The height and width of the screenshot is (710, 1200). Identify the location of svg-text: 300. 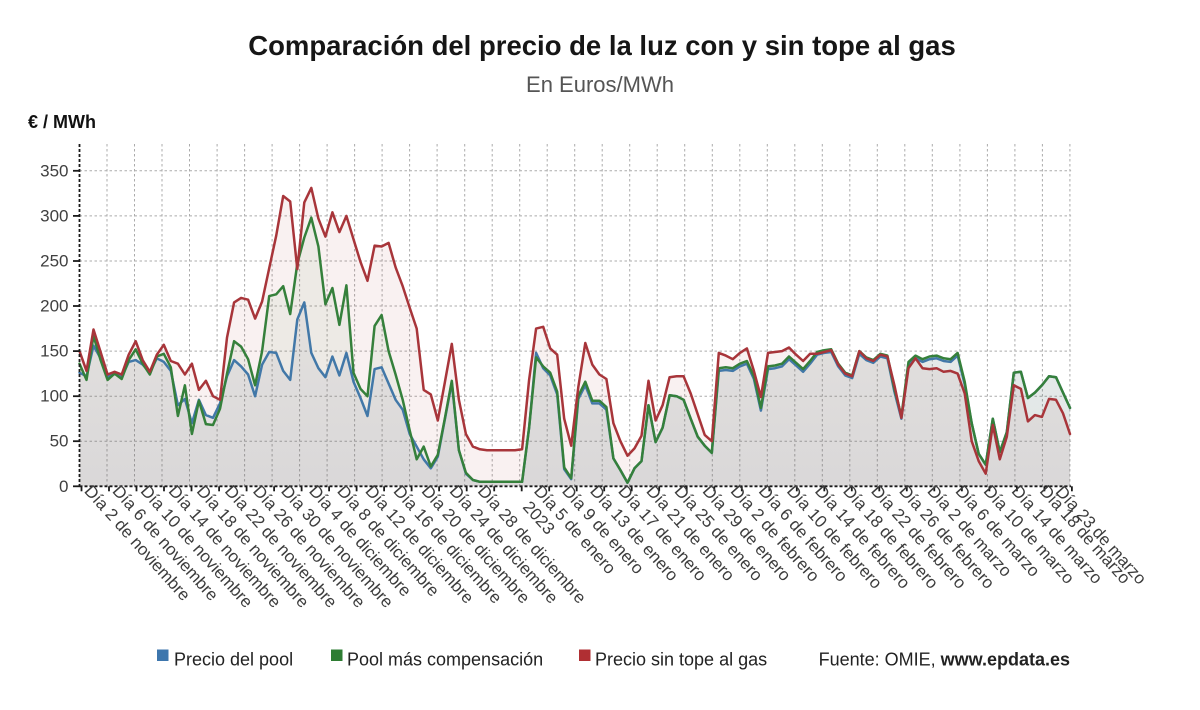
(54, 215).